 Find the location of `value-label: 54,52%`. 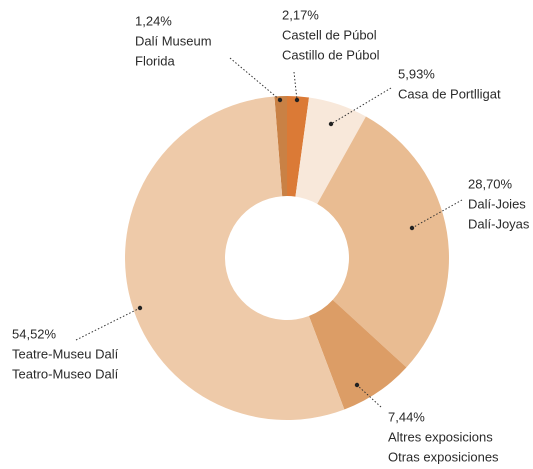

value-label: 54,52% is located at coordinates (34, 333).